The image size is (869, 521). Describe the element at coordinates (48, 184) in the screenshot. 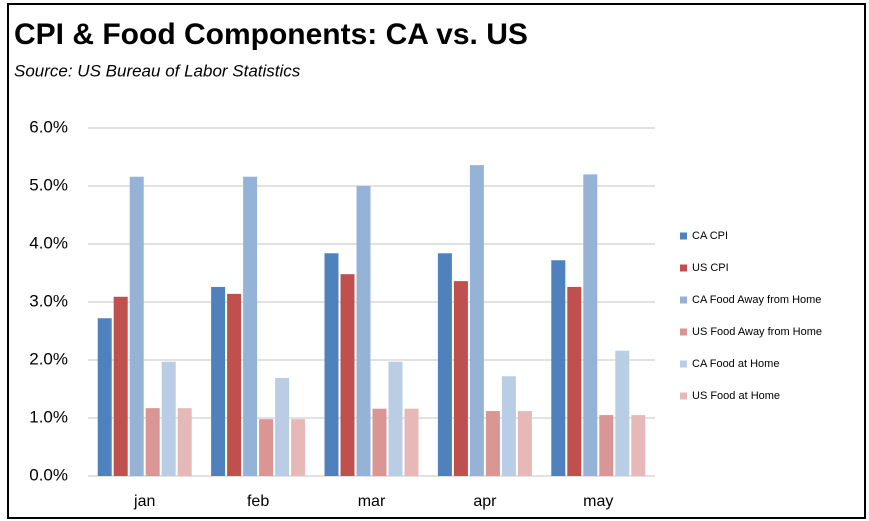

I see `y-tick-label: 5.0%` at that location.